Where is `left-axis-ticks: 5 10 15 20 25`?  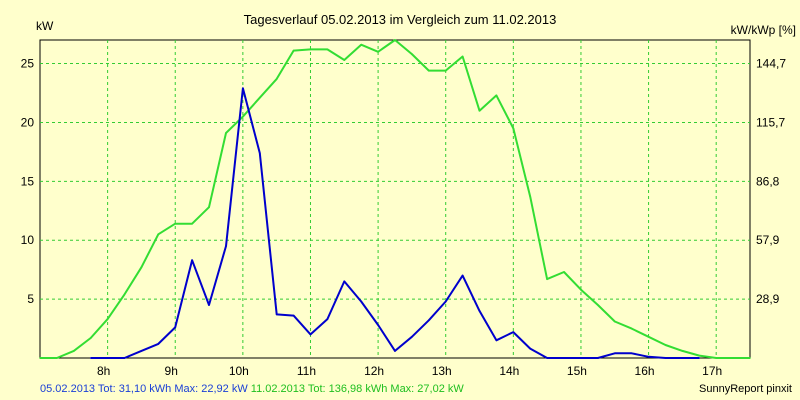
left-axis-ticks: 5 10 15 20 25 is located at coordinates (28, 182).